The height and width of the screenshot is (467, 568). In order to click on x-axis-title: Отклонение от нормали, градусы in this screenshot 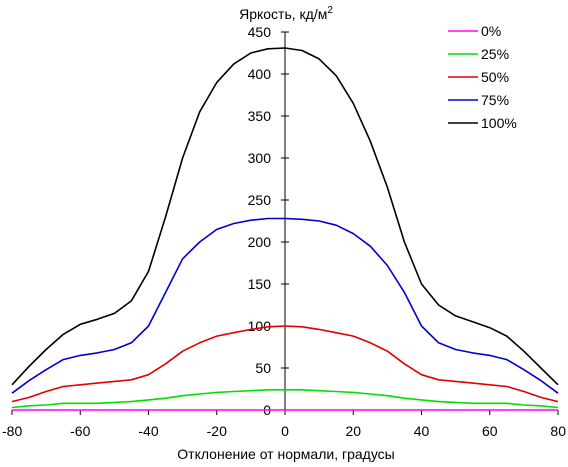, I will do `click(285, 454)`.